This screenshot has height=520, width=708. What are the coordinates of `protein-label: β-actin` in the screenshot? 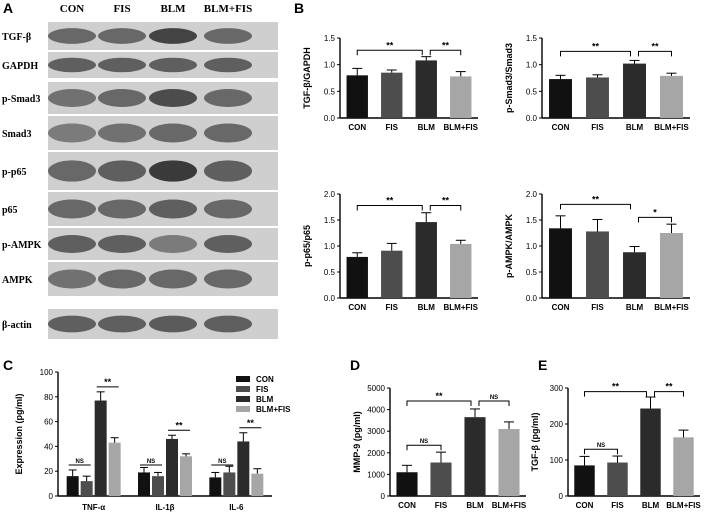 It's located at (17, 325).